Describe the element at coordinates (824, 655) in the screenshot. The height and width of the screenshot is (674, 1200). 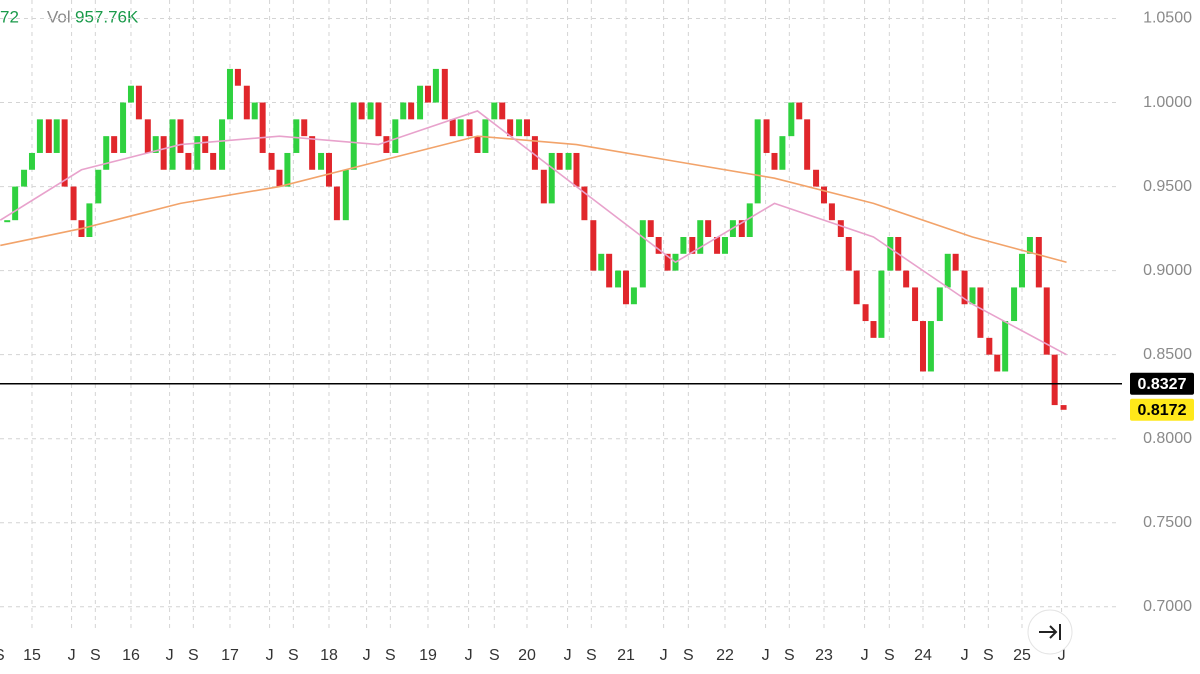
I see `x-tick-label: 23` at that location.